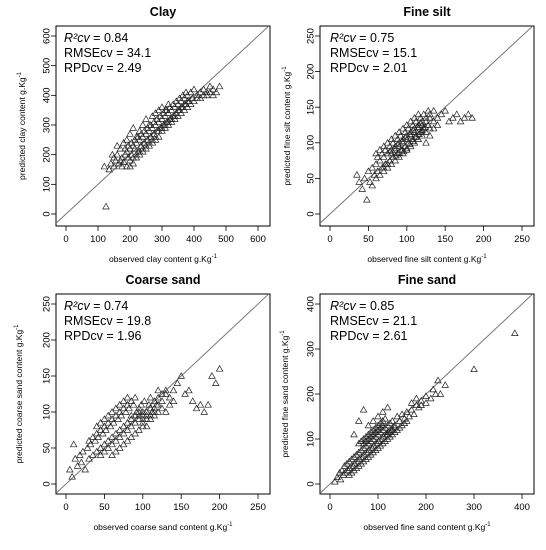 The image size is (546, 550). What do you see at coordinates (311, 213) in the screenshot?
I see `y-tick-label: 0` at bounding box center [311, 213].